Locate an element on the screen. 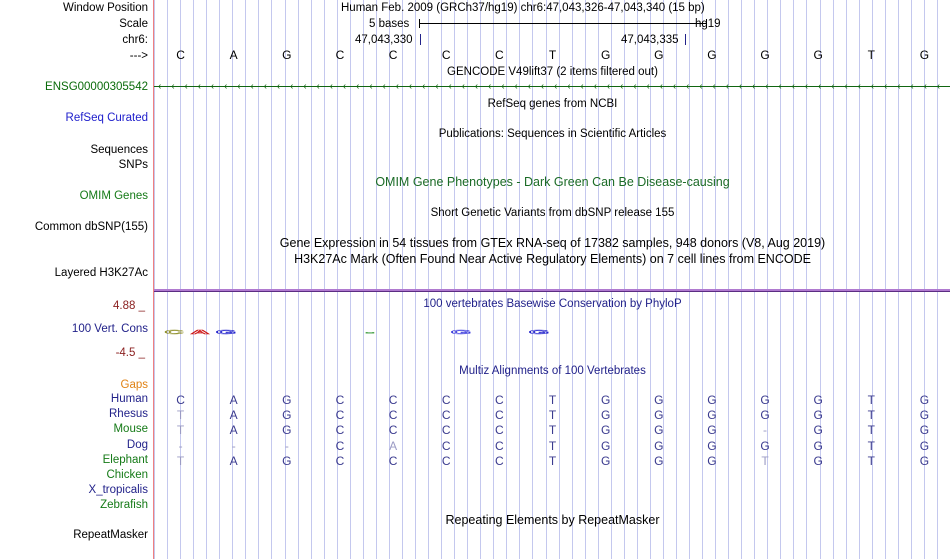 This screenshot has height=559, width=950. species-label-x_tropicalis: X_tropicalis is located at coordinates (118, 490).